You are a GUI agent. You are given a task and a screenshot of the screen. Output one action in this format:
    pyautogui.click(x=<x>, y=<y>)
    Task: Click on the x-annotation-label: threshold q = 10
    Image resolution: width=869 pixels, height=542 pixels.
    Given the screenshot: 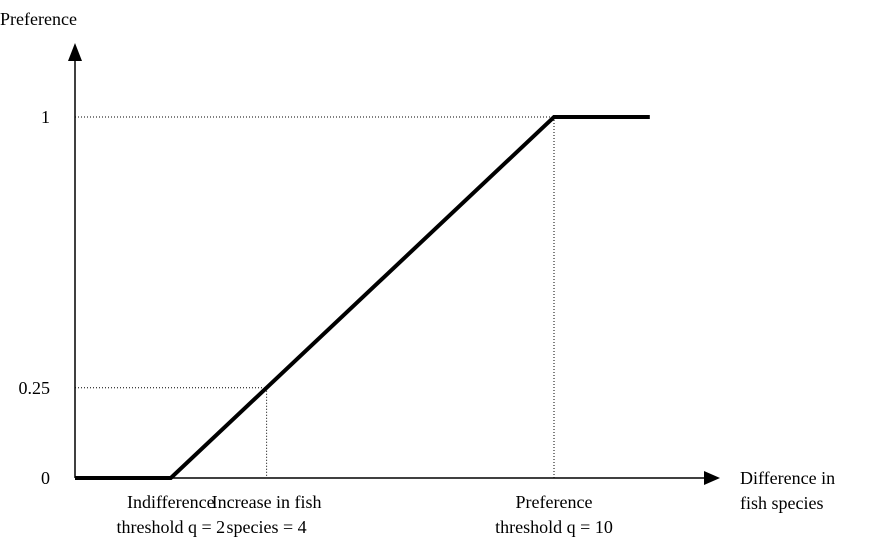 What is the action you would take?
    pyautogui.click(x=554, y=527)
    